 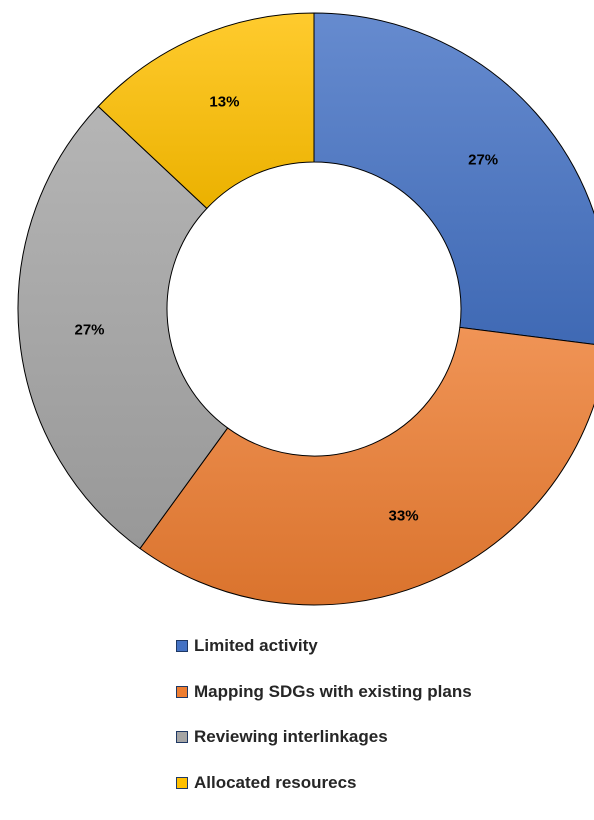 I want to click on legend-item-4: Allocated resourecs, so click(x=324, y=783).